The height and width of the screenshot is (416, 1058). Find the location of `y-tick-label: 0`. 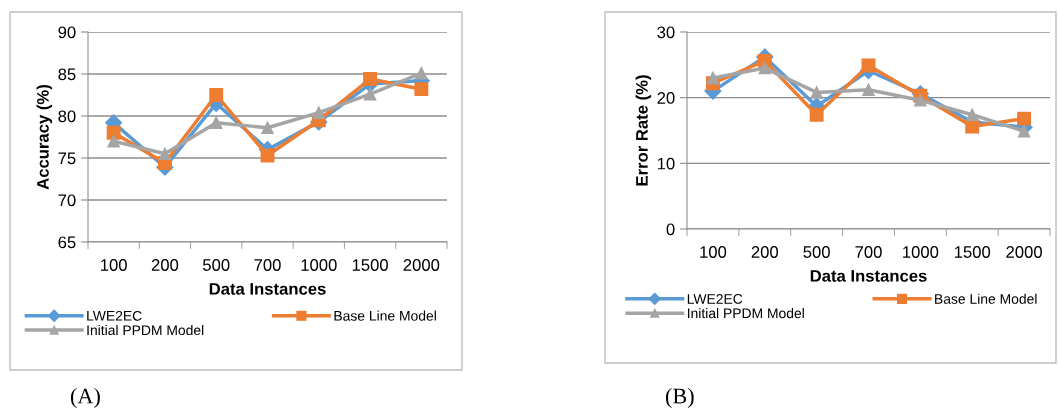

y-tick-label: 0 is located at coordinates (670, 229).